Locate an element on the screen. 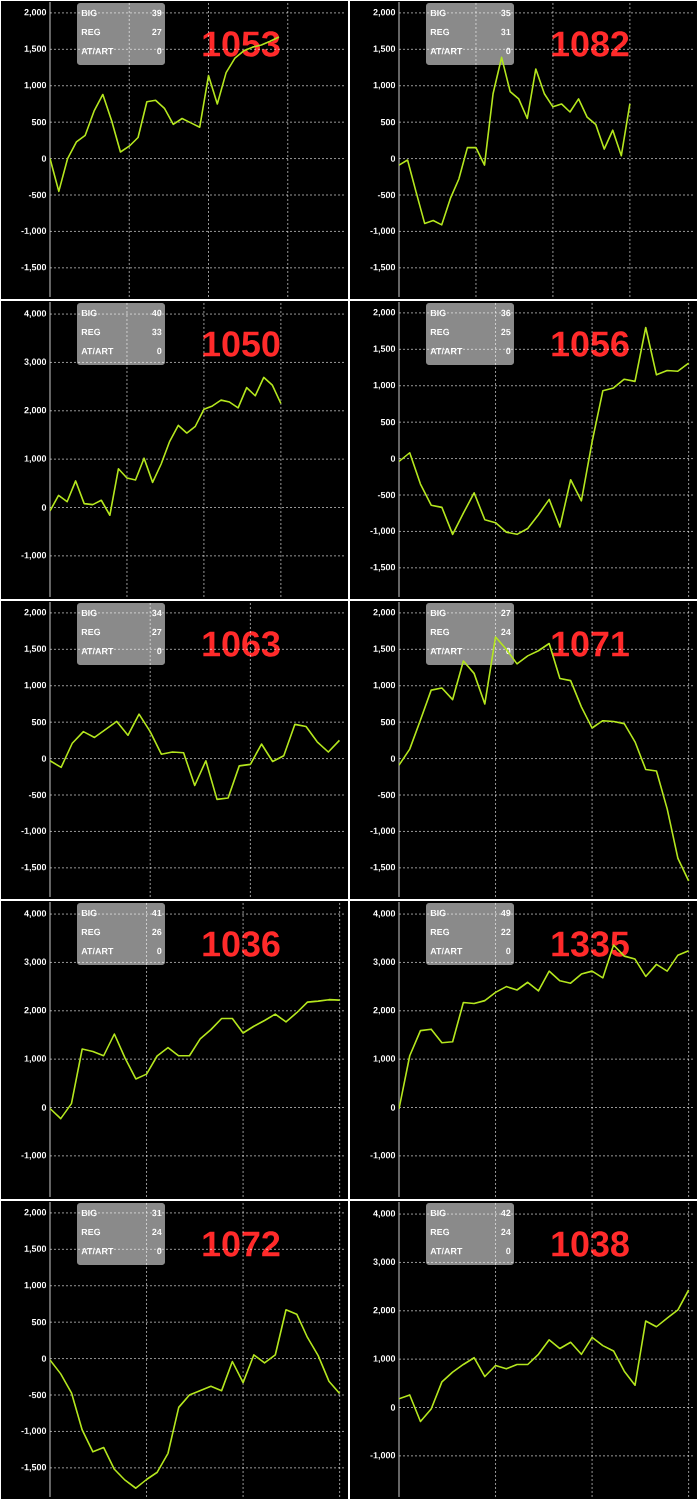 This screenshot has width=698, height=1500. annotation: 31 is located at coordinates (157, 1213).